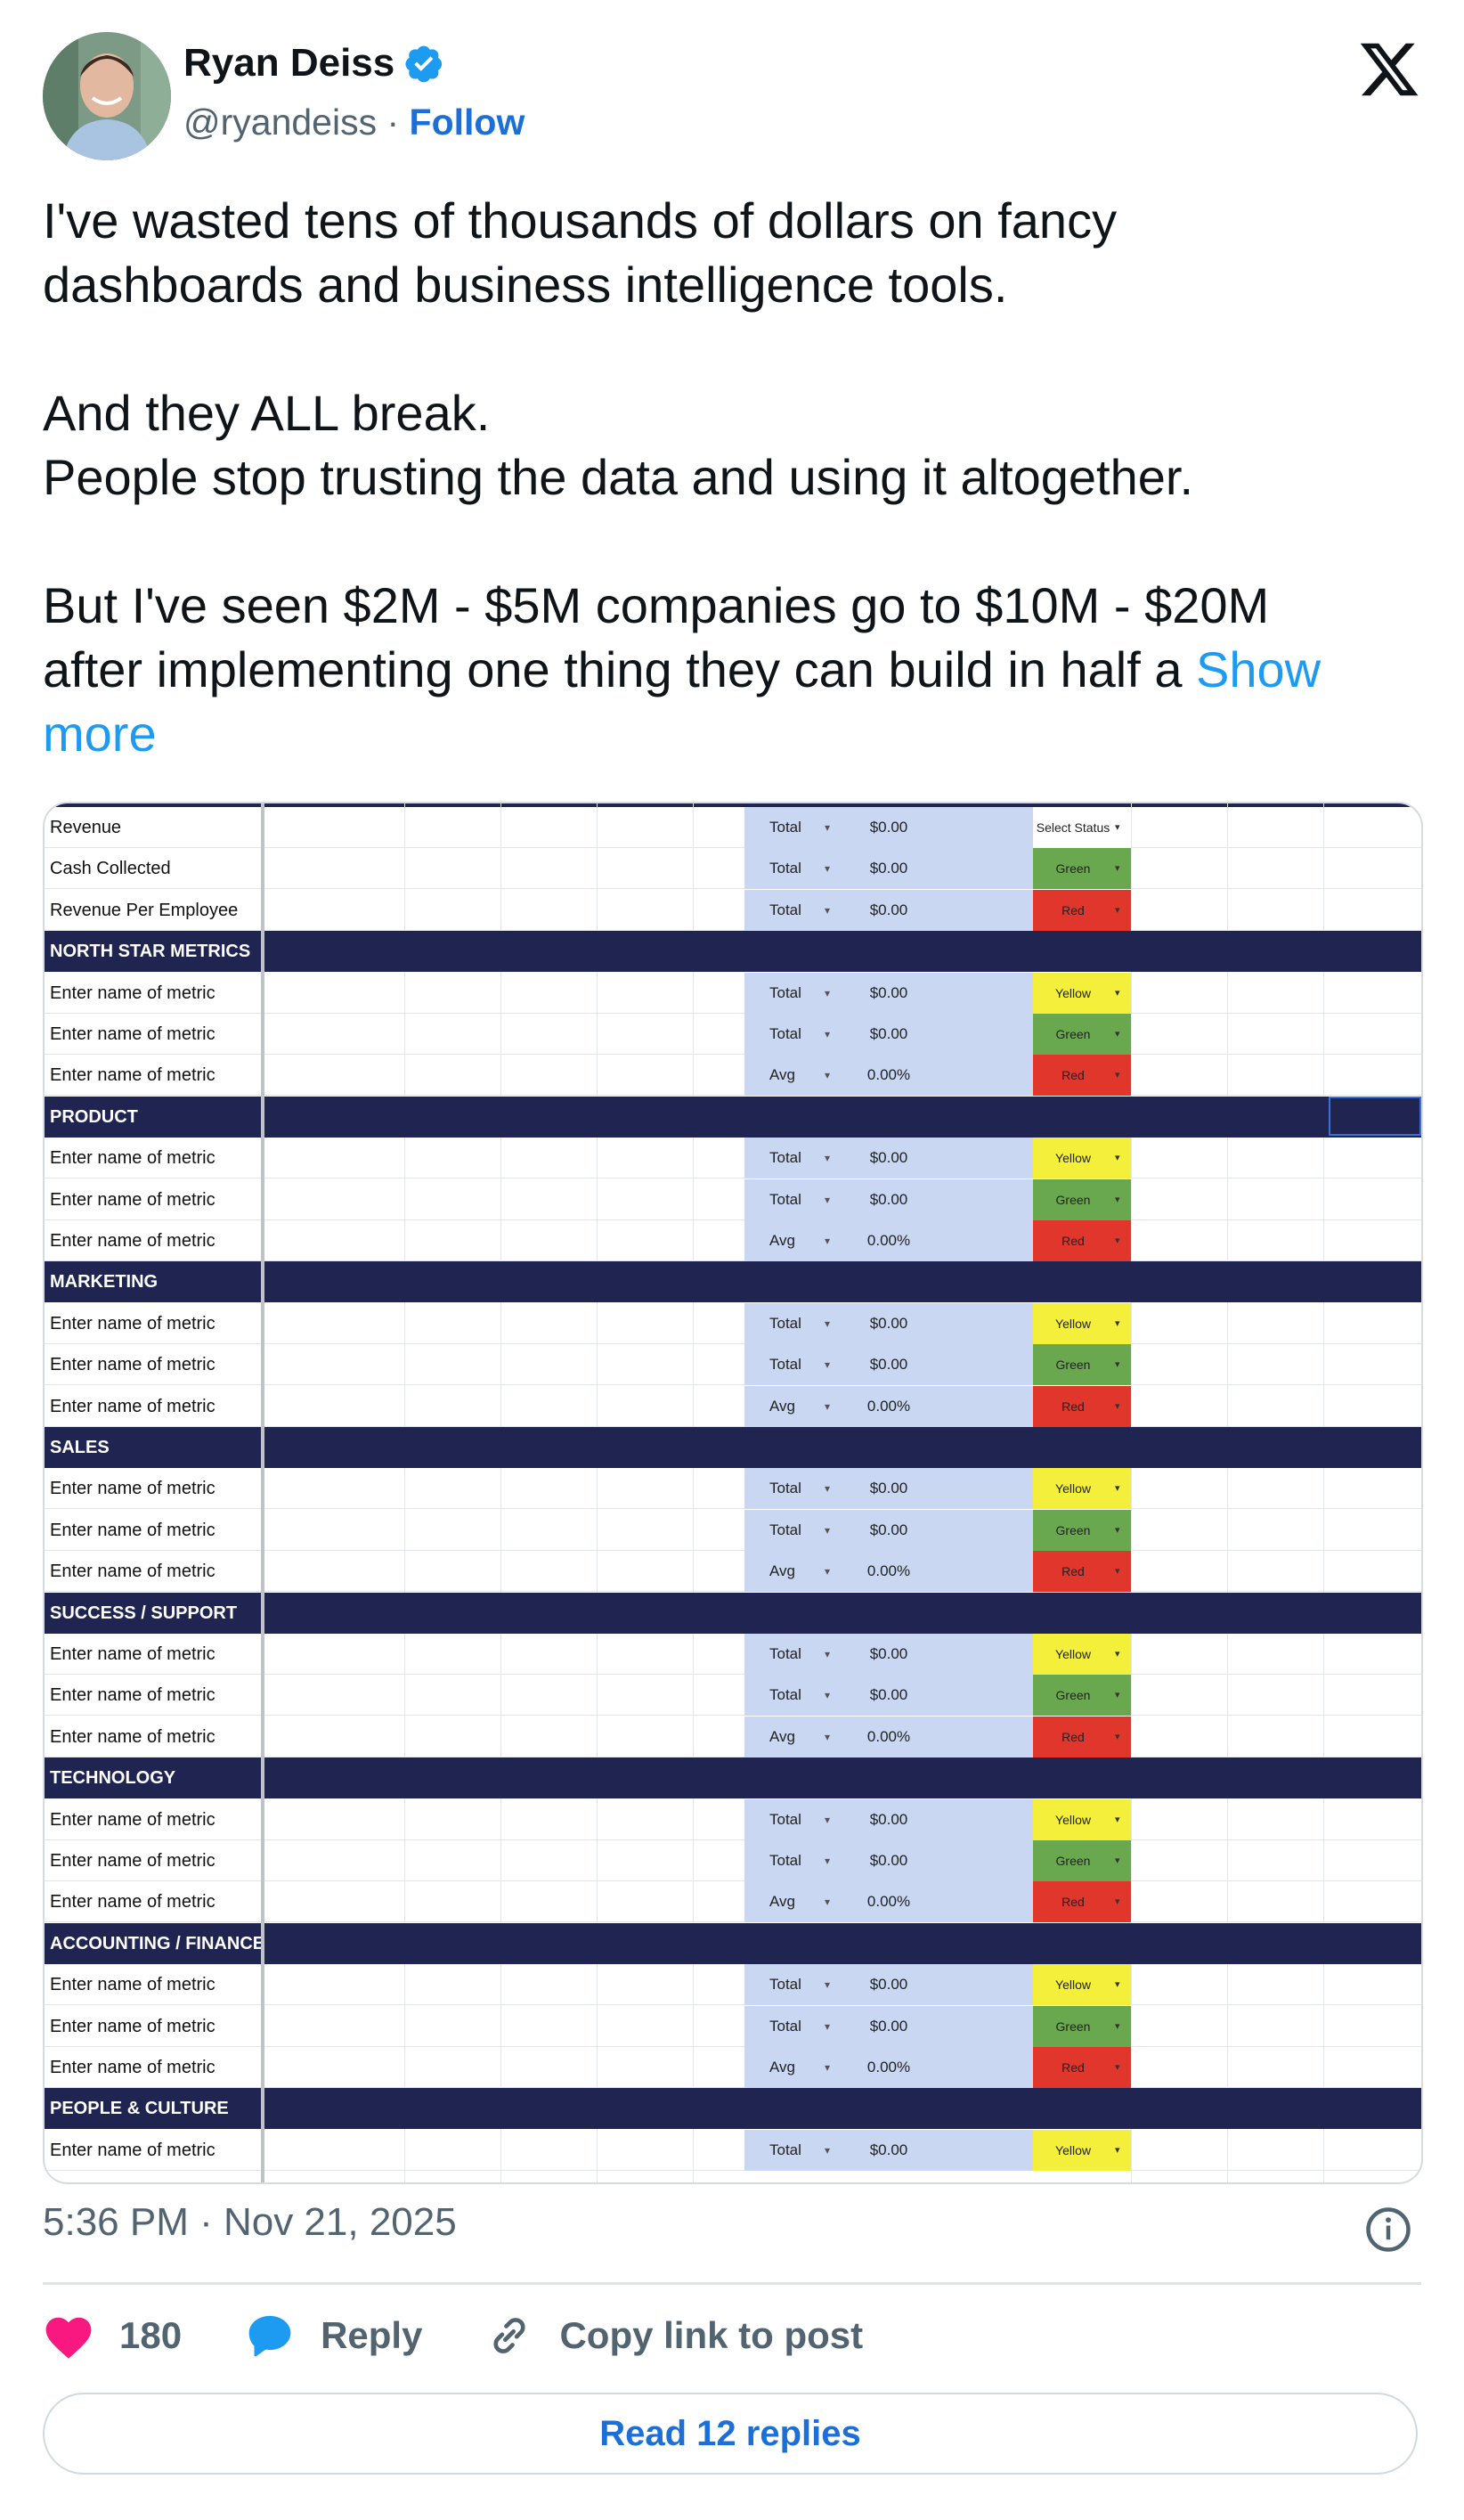  What do you see at coordinates (107, 96) in the screenshot?
I see `avatar` at bounding box center [107, 96].